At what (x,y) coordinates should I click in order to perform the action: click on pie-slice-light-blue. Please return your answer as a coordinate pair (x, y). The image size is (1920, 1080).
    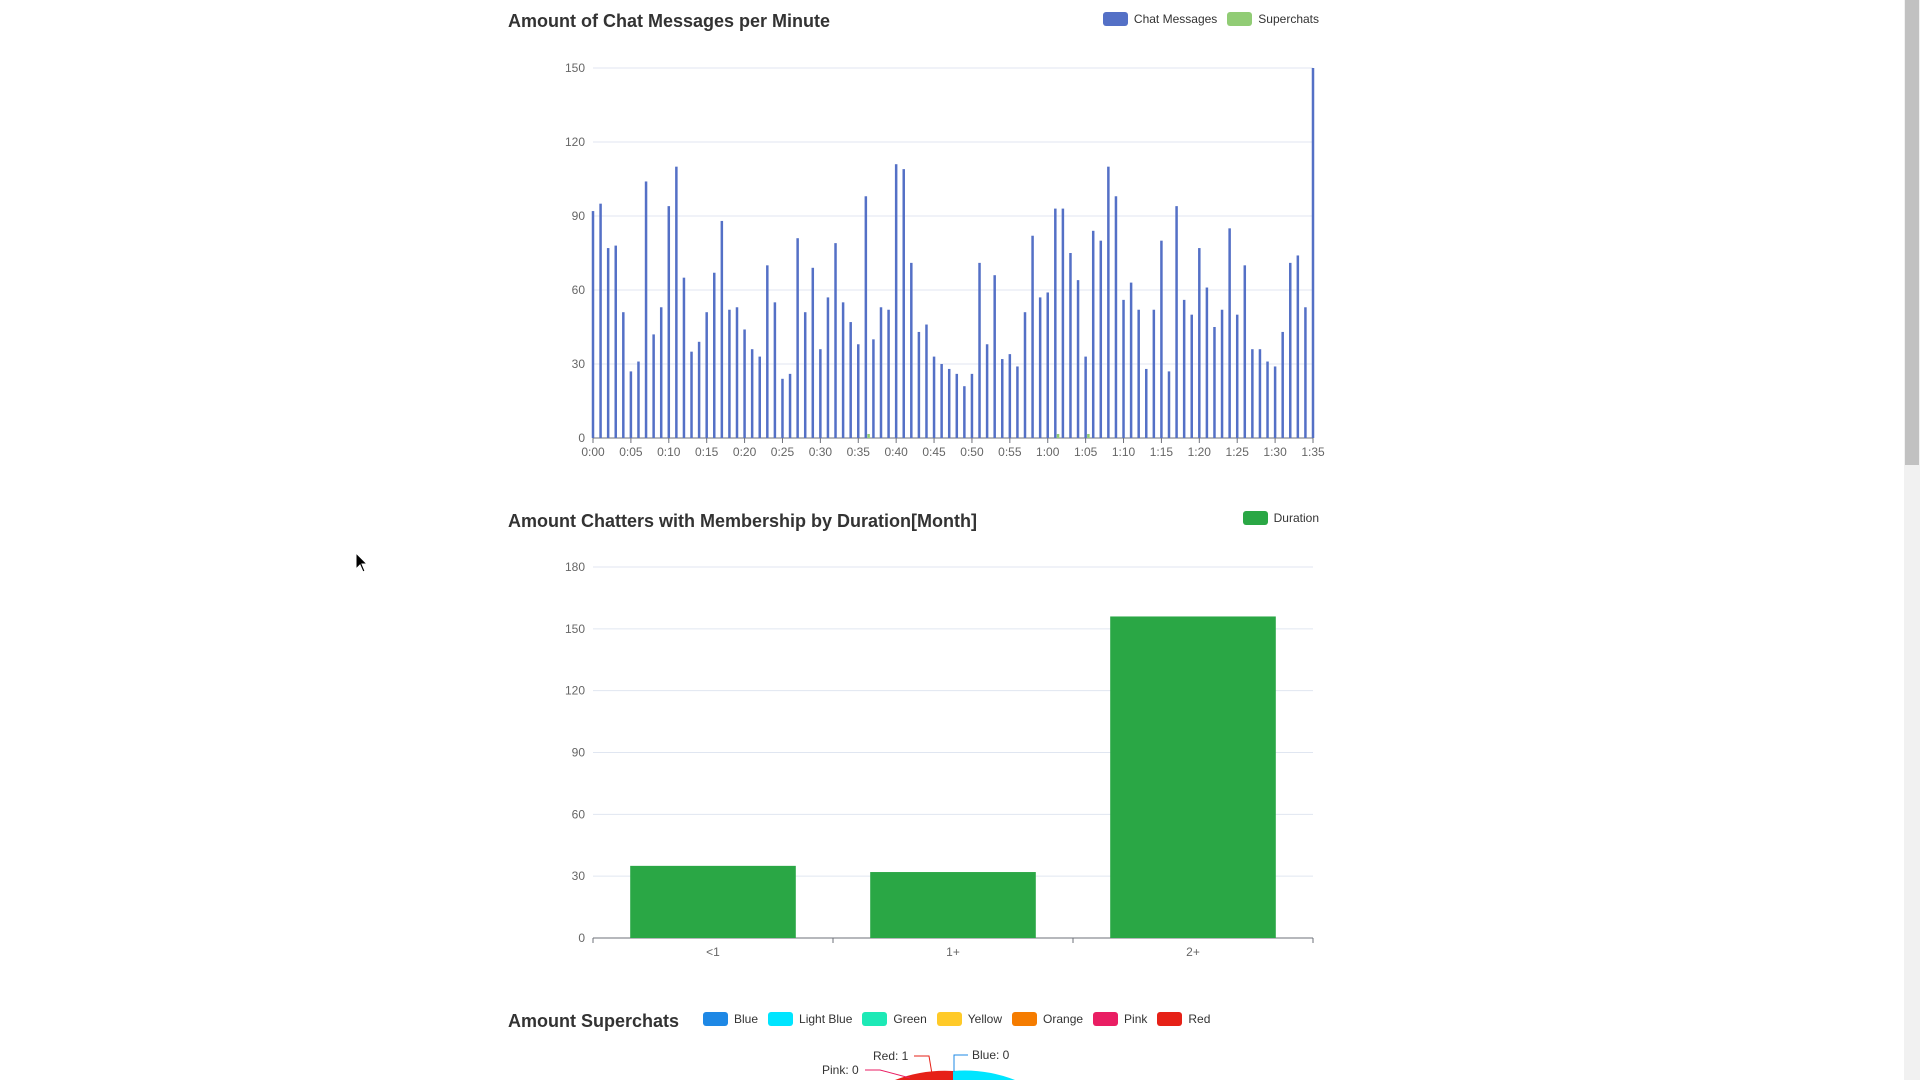
    Looking at the image, I should click on (984, 1075).